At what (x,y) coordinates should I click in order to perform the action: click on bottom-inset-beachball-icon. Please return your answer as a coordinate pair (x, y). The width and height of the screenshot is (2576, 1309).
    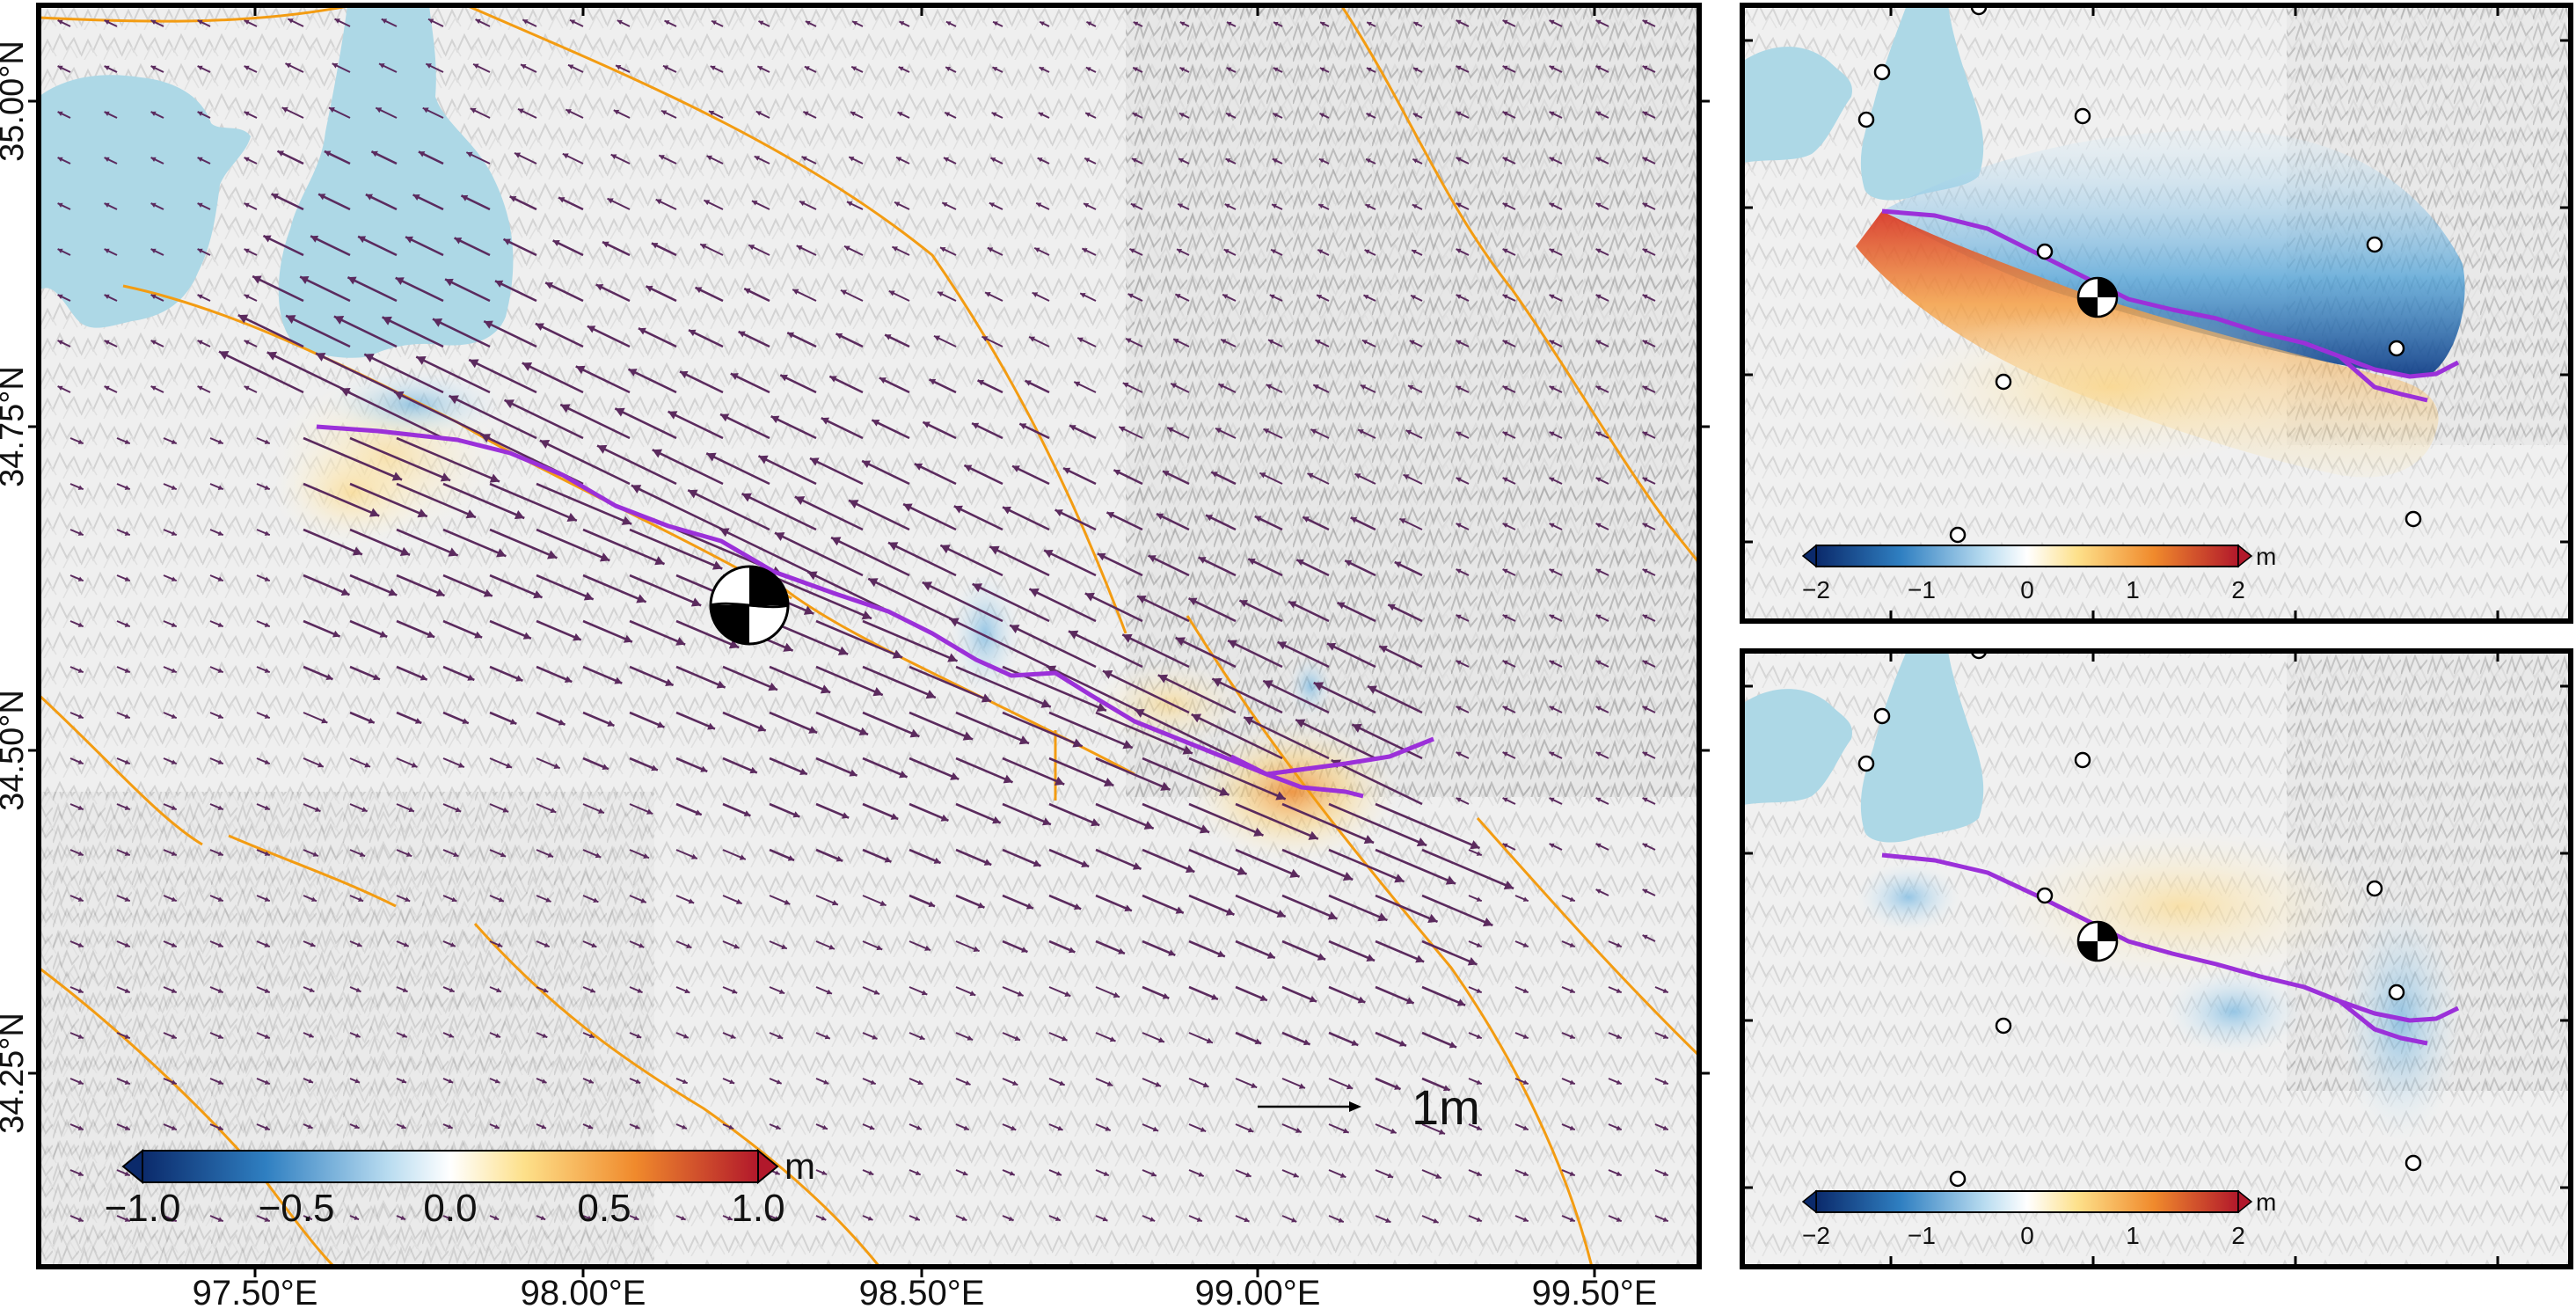
    Looking at the image, I should click on (2097, 941).